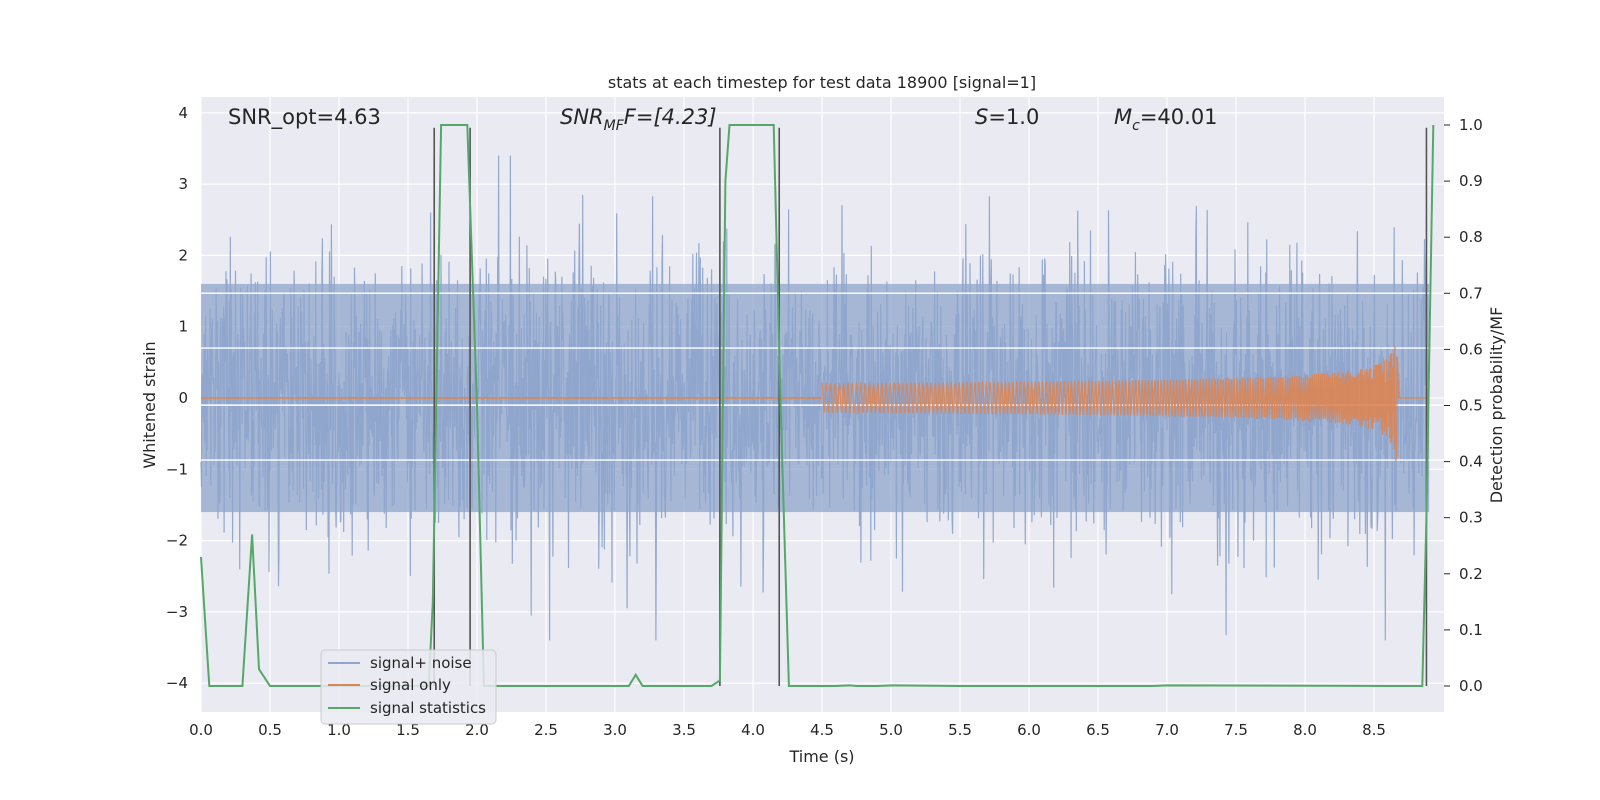 The height and width of the screenshot is (800, 1600). What do you see at coordinates (1471, 237) in the screenshot?
I see `y-right-tick-label: 0.8` at bounding box center [1471, 237].